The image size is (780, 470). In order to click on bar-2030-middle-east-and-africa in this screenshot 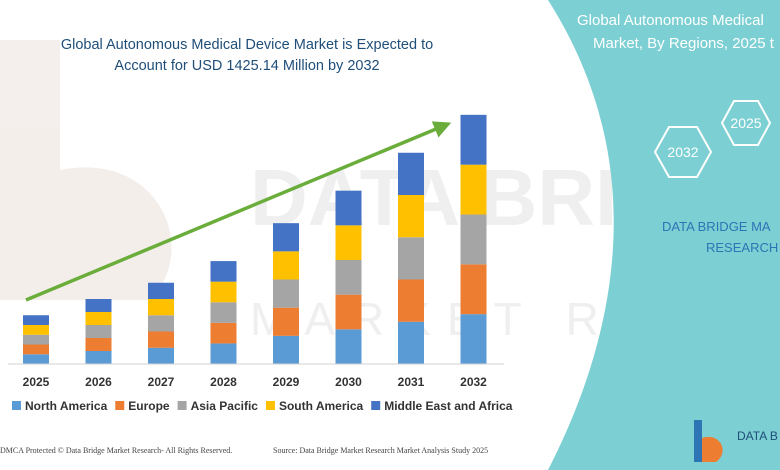, I will do `click(348, 208)`.